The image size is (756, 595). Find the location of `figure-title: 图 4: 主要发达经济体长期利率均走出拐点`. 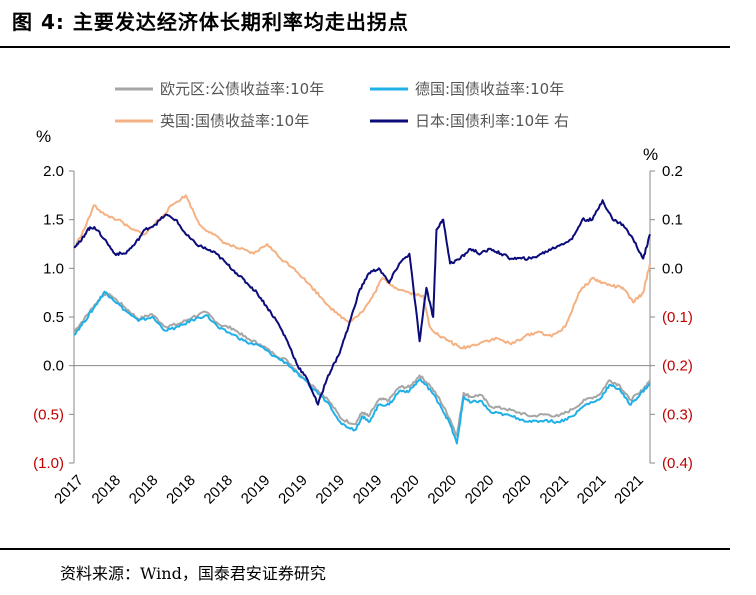

figure-title: 图 4: 主要发达经济体长期利率均走出拐点 is located at coordinates (210, 22).